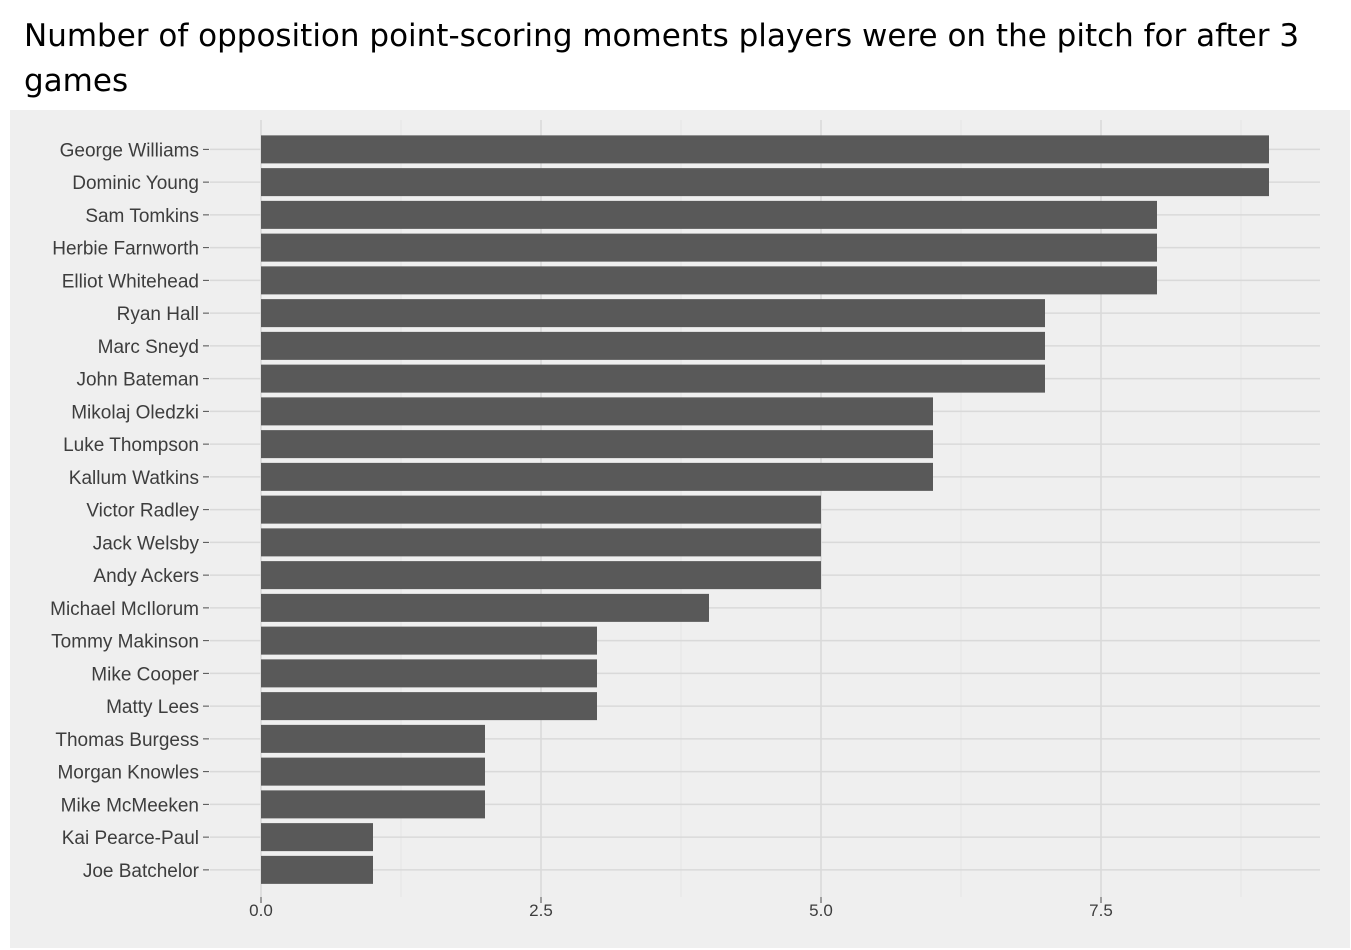 The image size is (1351, 950). Describe the element at coordinates (148, 347) in the screenshot. I see `y-tick-label: Marc Sneyd` at that location.